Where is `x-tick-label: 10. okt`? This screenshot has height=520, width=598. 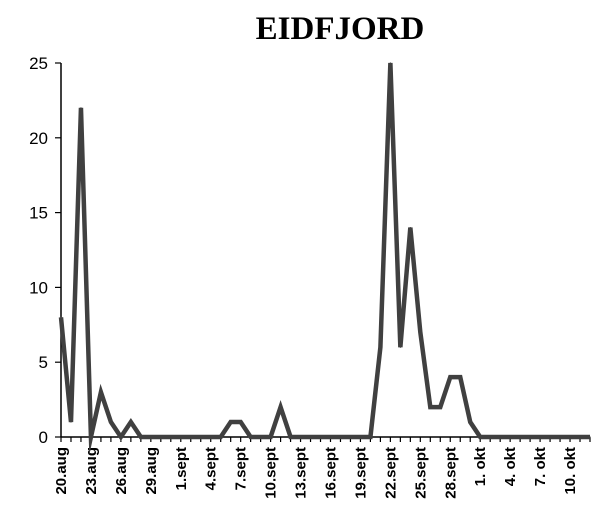 x-tick-label: 10. okt is located at coordinates (570, 471).